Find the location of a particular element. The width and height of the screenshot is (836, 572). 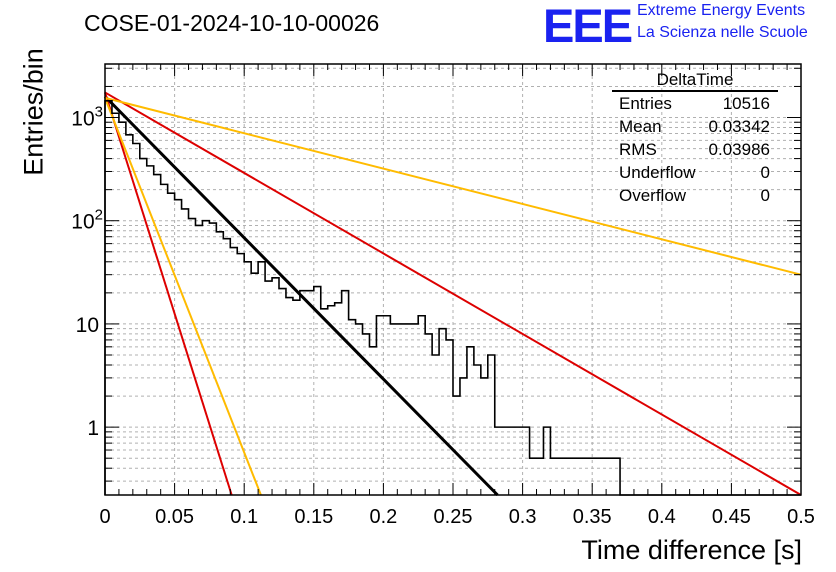

x-tick-label: 0.5 is located at coordinates (801, 517).